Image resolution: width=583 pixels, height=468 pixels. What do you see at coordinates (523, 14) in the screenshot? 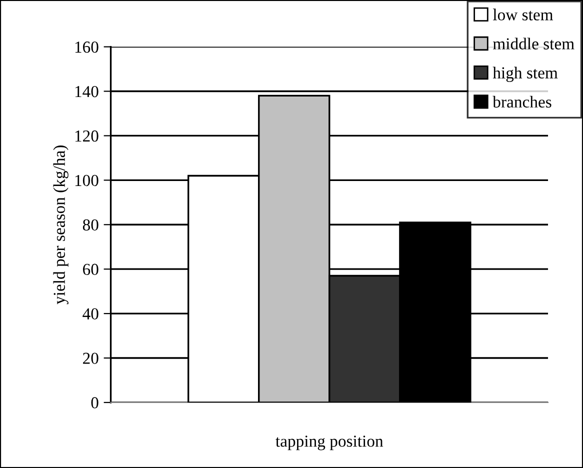
I see `legend-label: low stem` at bounding box center [523, 14].